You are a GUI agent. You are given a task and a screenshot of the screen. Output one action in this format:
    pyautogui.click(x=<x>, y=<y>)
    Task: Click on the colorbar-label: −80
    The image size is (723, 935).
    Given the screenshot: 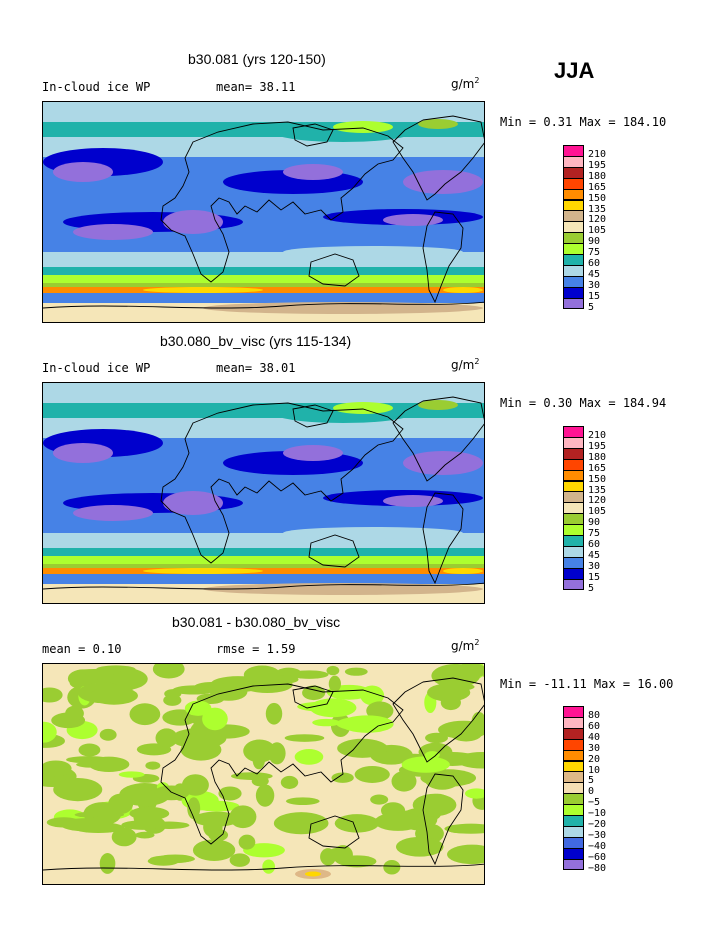 What is the action you would take?
    pyautogui.click(x=597, y=868)
    